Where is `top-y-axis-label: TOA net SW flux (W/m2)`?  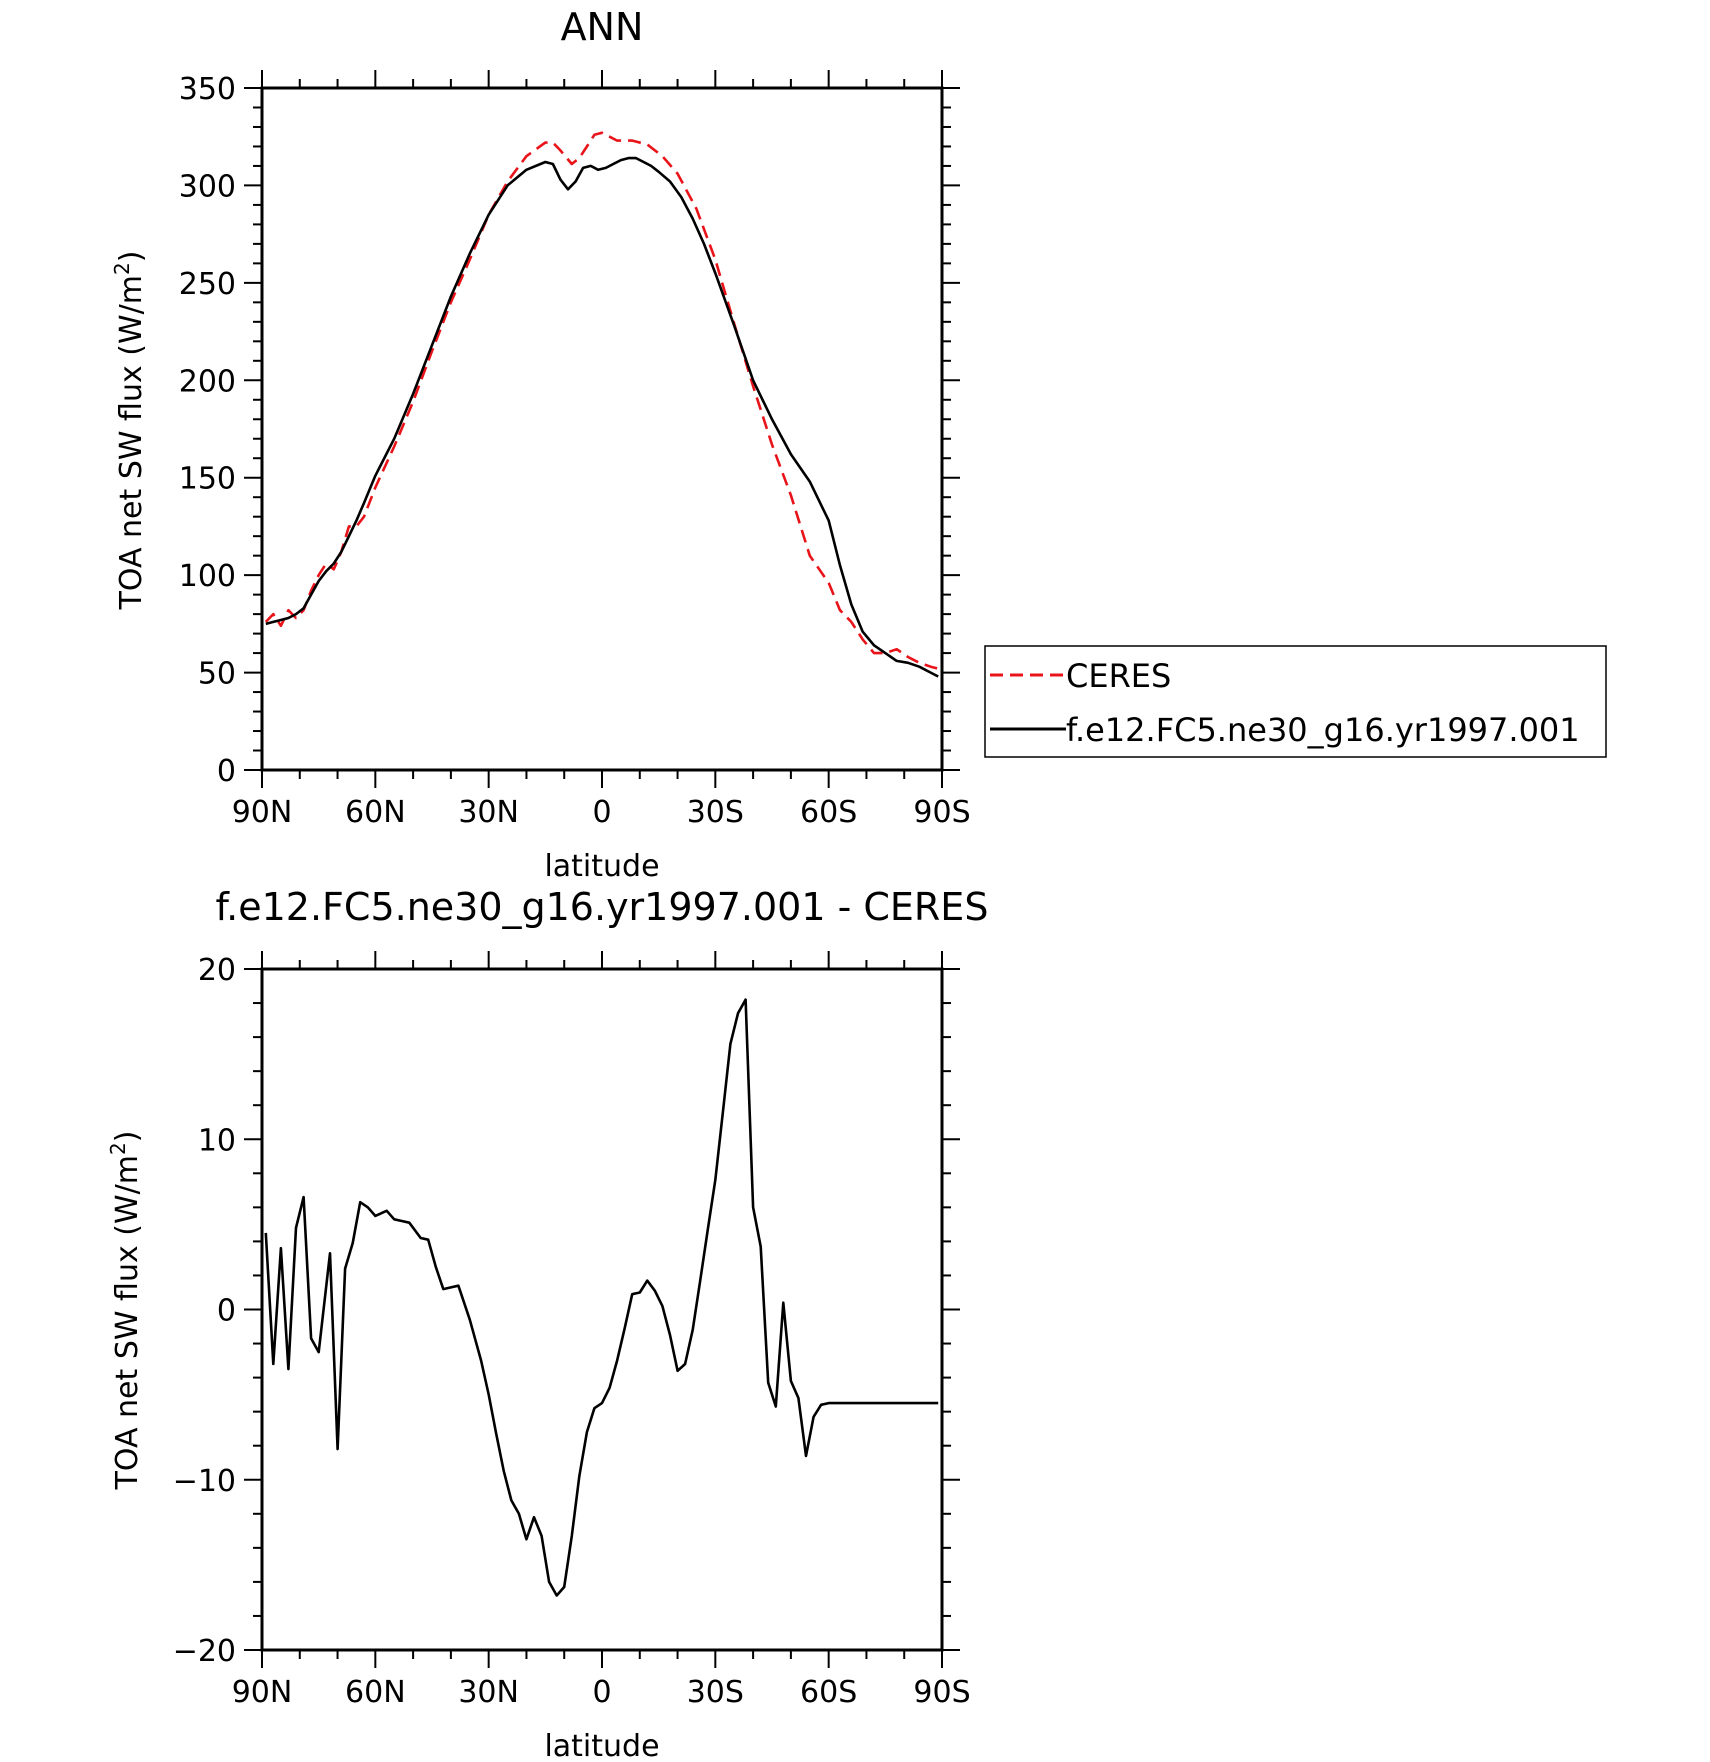 top-y-axis-label: TOA net SW flux (W/m2) is located at coordinates (129, 431).